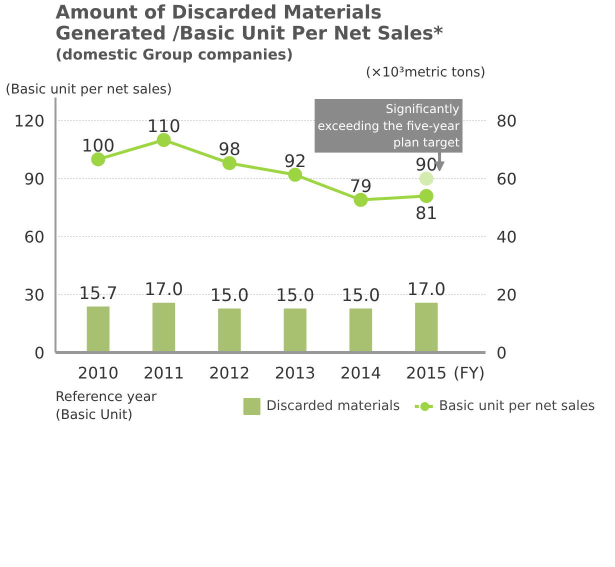 This screenshot has height=567, width=615. I want to click on data-label: 90, so click(426, 166).